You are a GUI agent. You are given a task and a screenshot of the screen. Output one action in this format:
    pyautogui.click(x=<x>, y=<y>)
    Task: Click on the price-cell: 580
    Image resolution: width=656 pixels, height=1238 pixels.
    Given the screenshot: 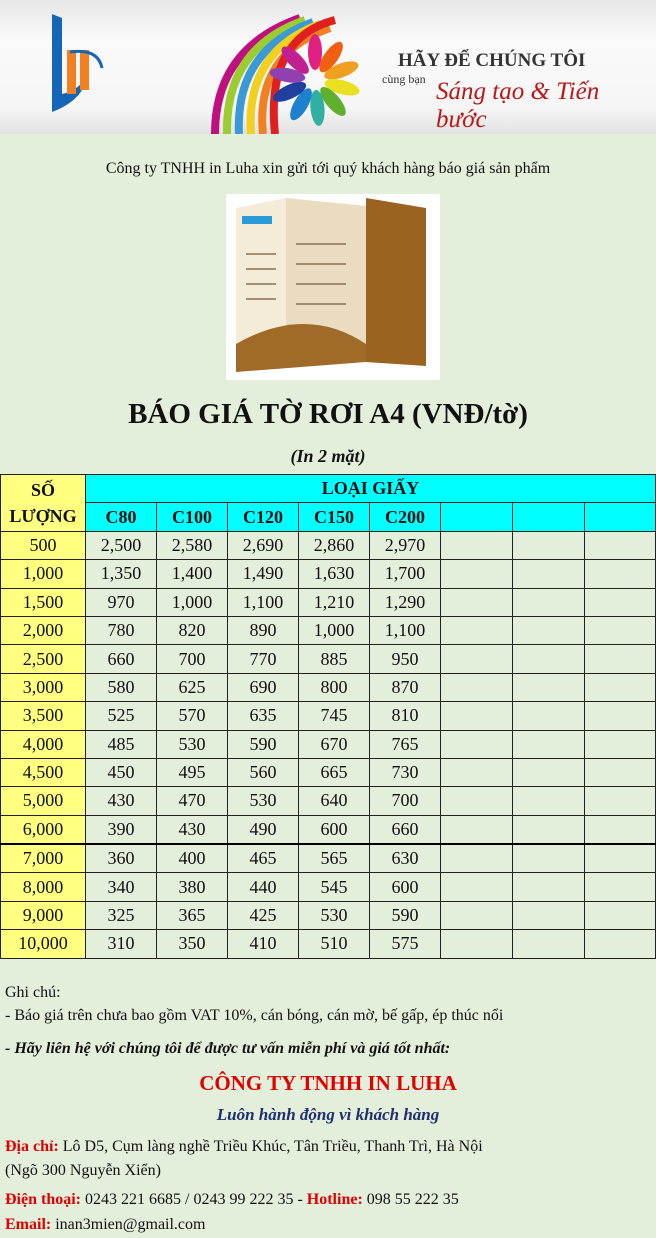 What is the action you would take?
    pyautogui.click(x=121, y=687)
    